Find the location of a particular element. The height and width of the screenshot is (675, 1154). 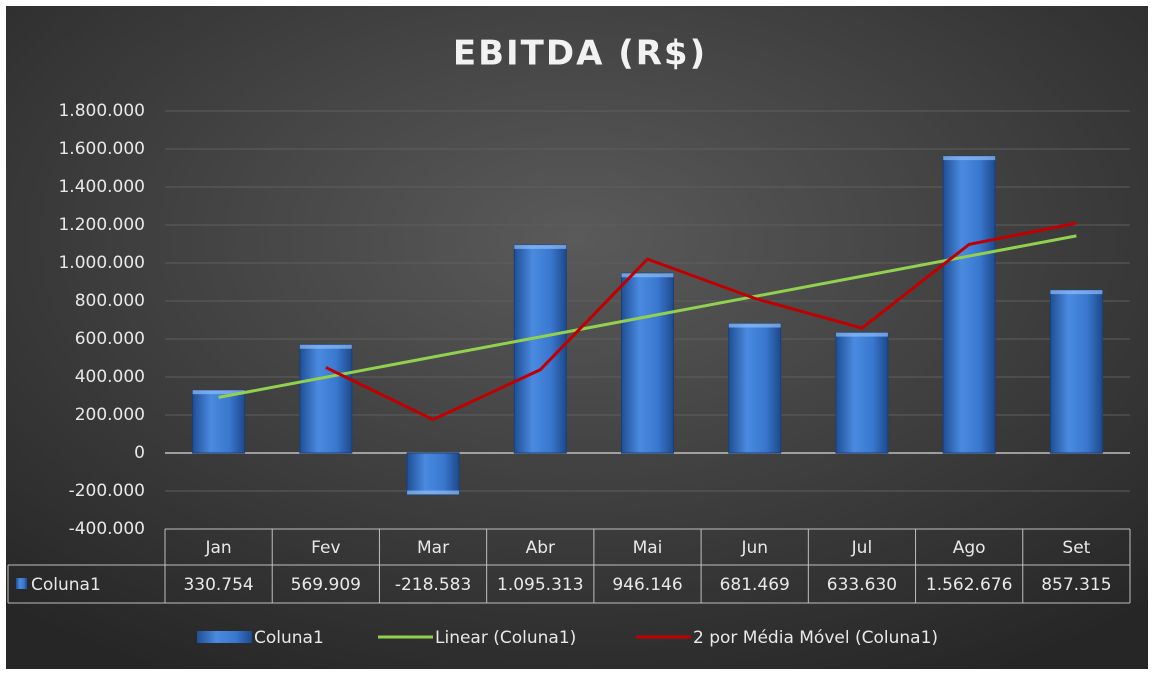

table-value: 633.630 is located at coordinates (862, 585).